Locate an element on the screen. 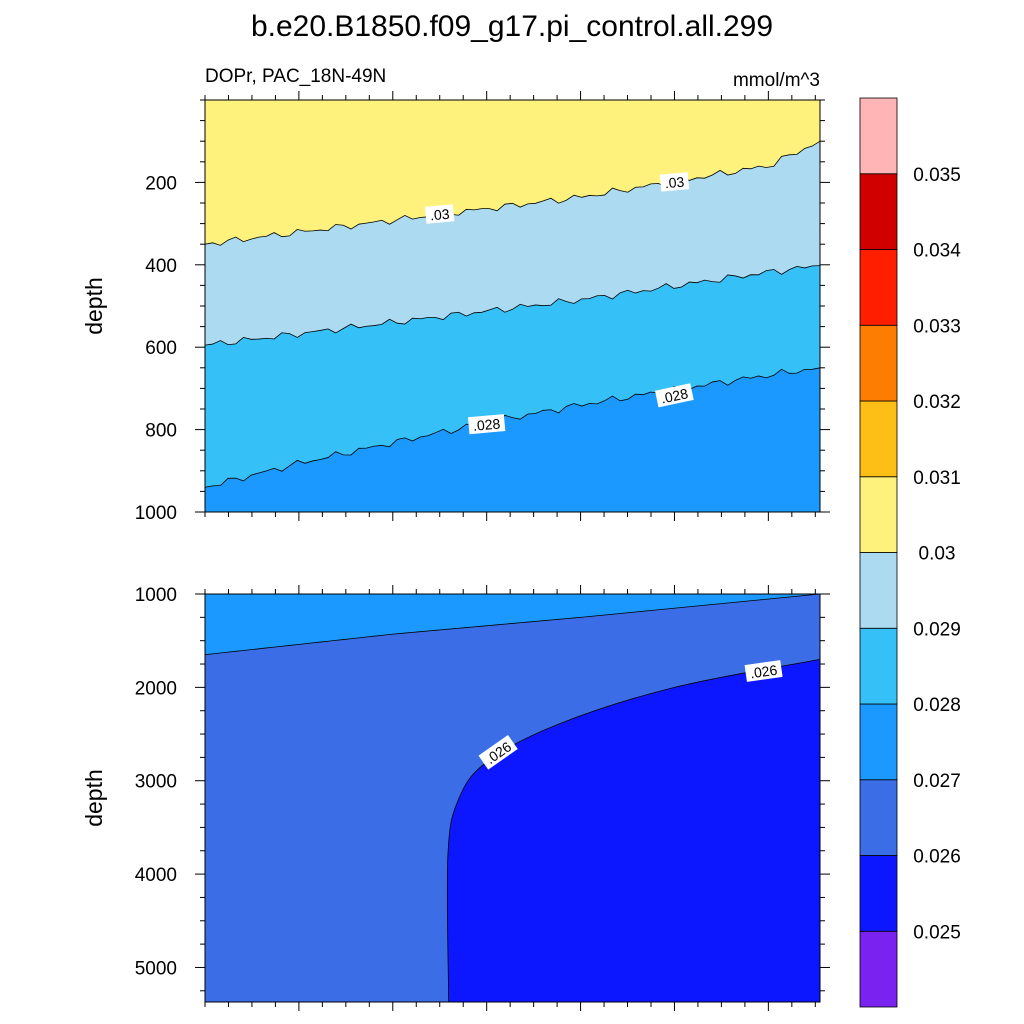 This screenshot has height=1024, width=1024. colorbar-label: 0.033 is located at coordinates (937, 326).